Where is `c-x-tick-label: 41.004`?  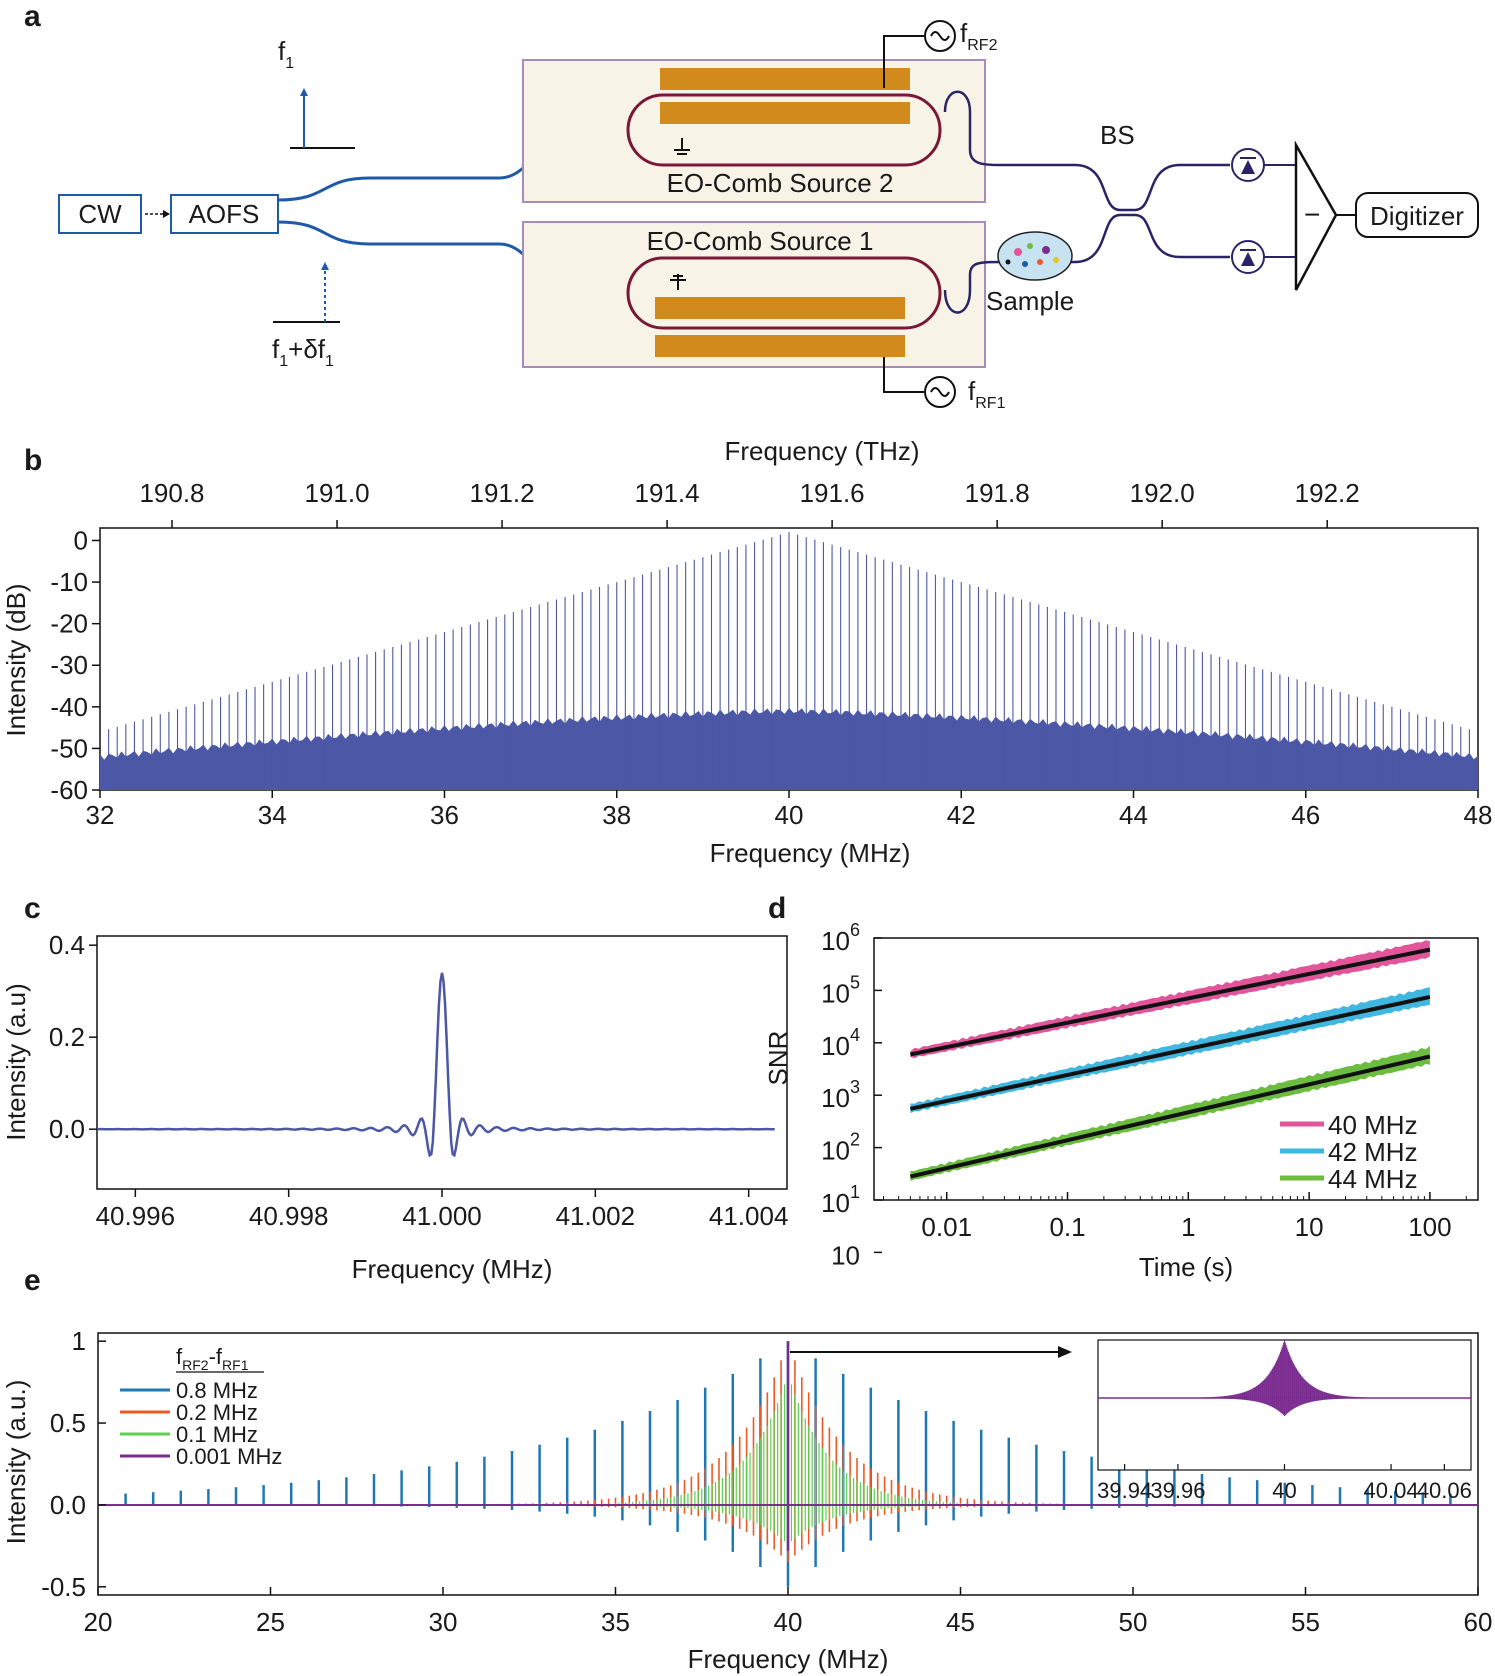 c-x-tick-label: 41.004 is located at coordinates (749, 1216).